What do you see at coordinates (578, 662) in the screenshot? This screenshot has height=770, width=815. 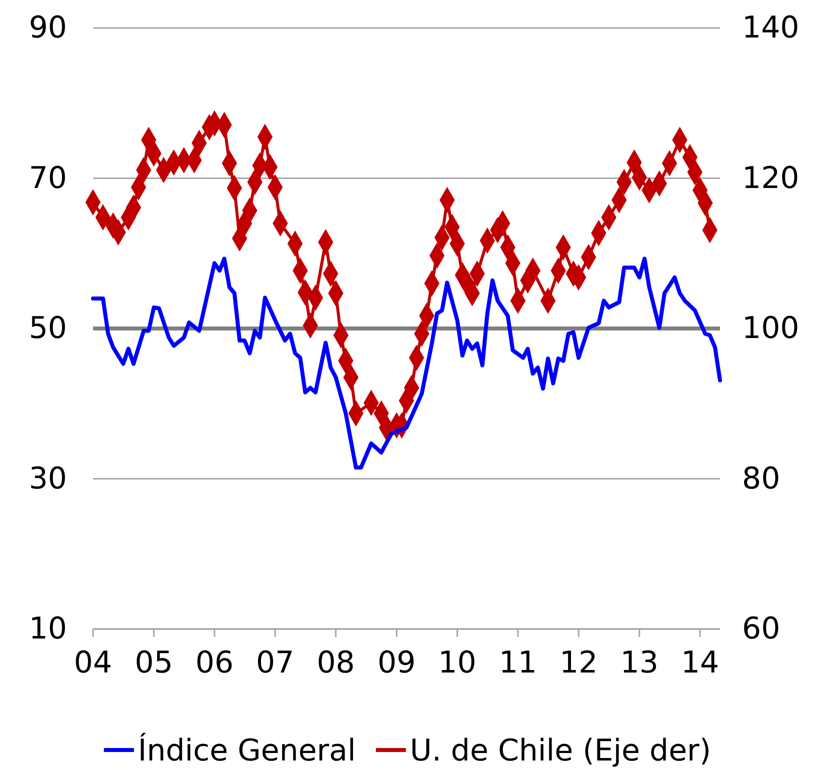 I see `x-tick-label: 12` at bounding box center [578, 662].